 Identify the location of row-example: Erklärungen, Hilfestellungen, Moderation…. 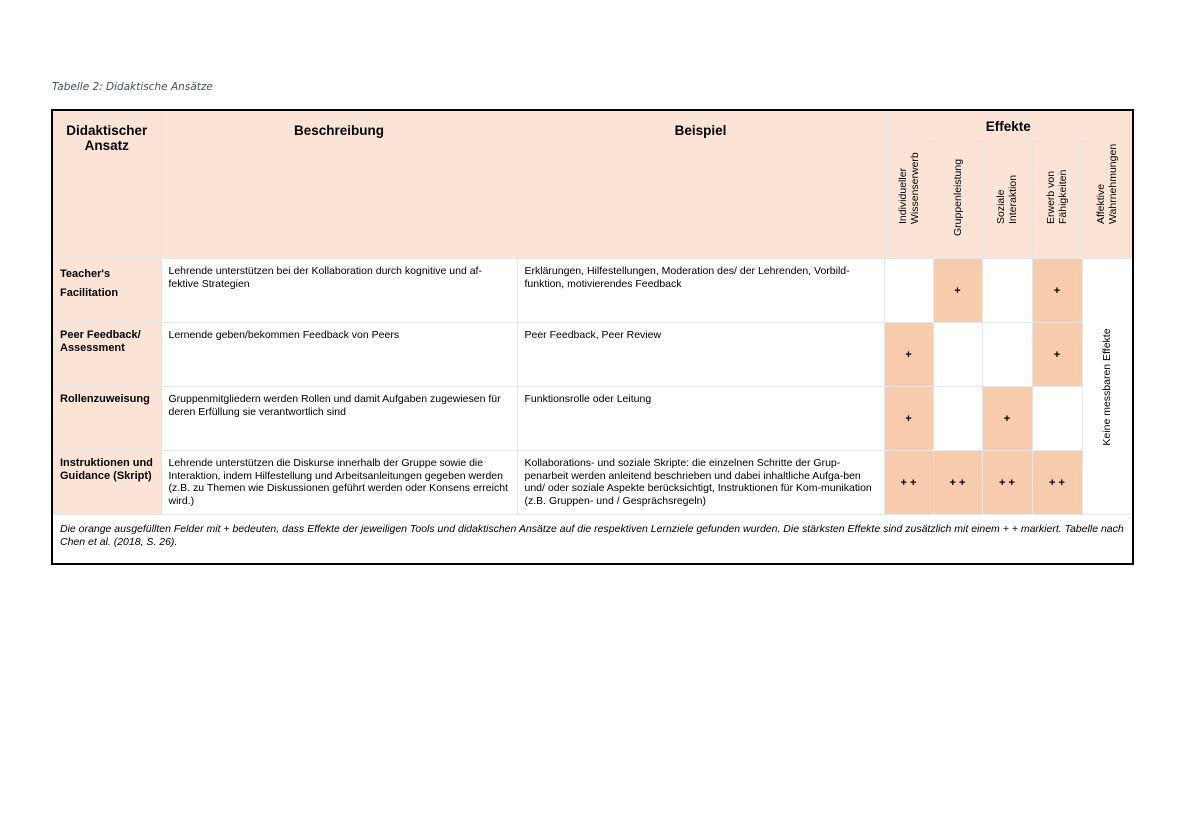
(700, 290).